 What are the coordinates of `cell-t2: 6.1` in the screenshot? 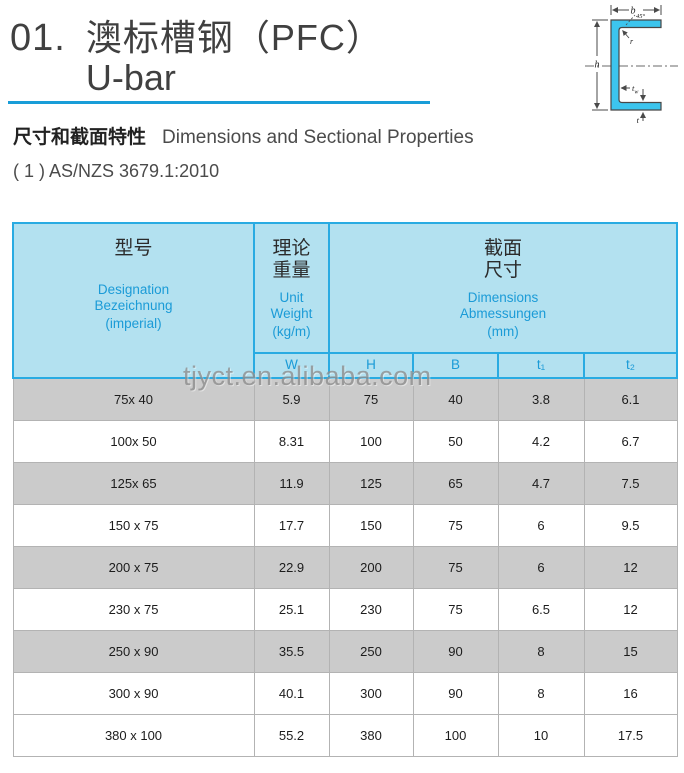 It's located at (630, 399).